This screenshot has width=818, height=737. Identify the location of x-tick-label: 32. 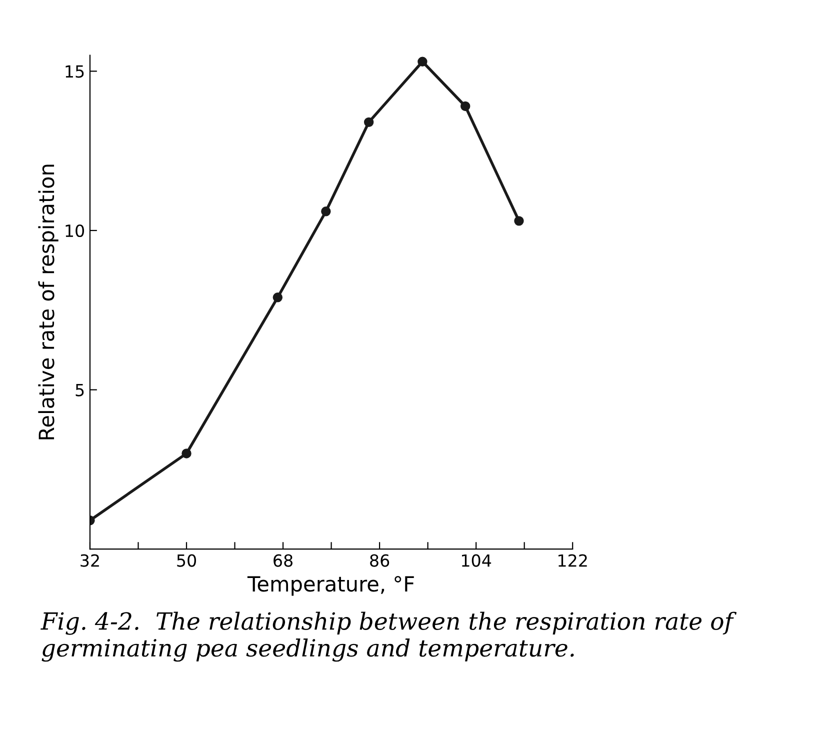
(89, 560).